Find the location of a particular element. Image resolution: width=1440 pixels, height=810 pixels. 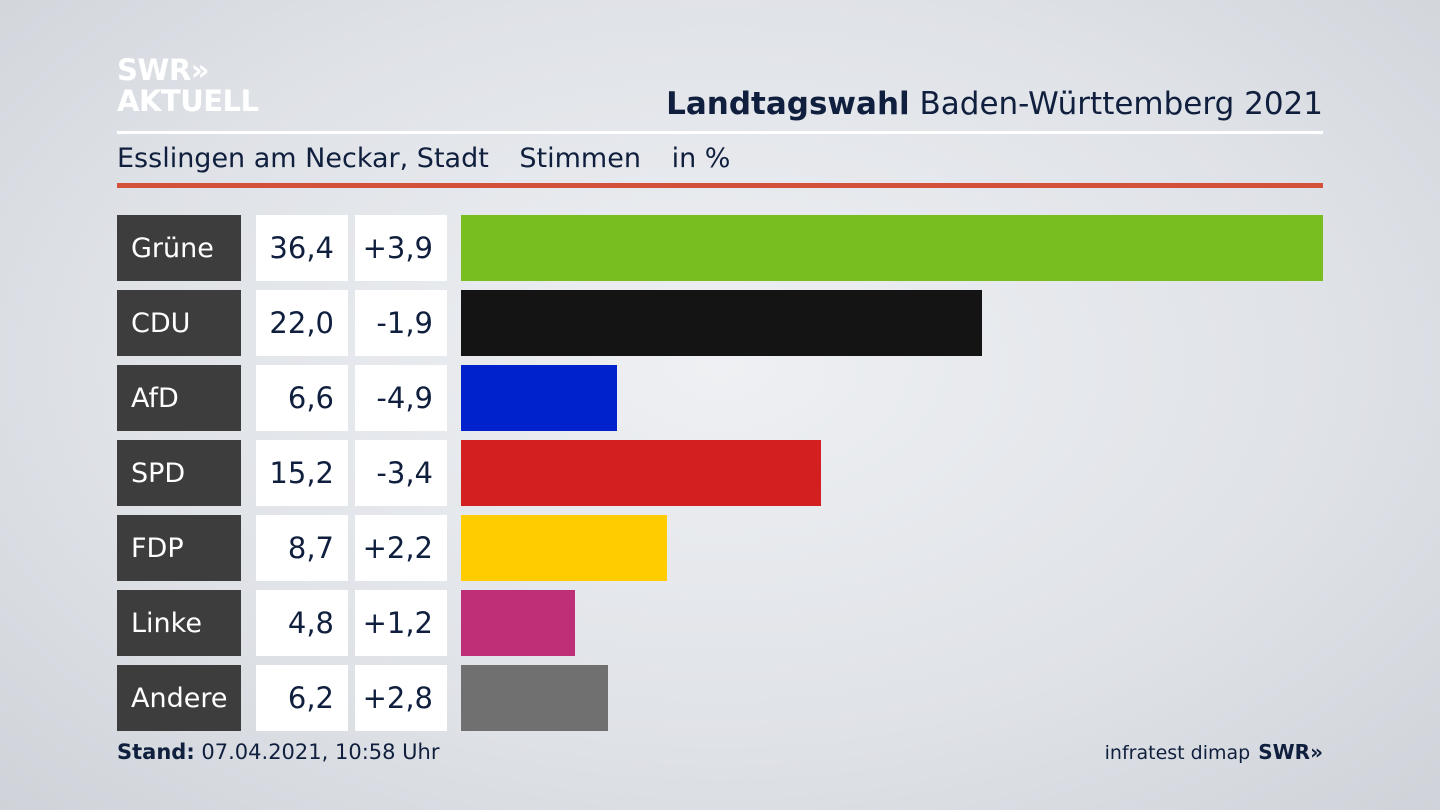

change-label: -1,9 is located at coordinates (401, 323).